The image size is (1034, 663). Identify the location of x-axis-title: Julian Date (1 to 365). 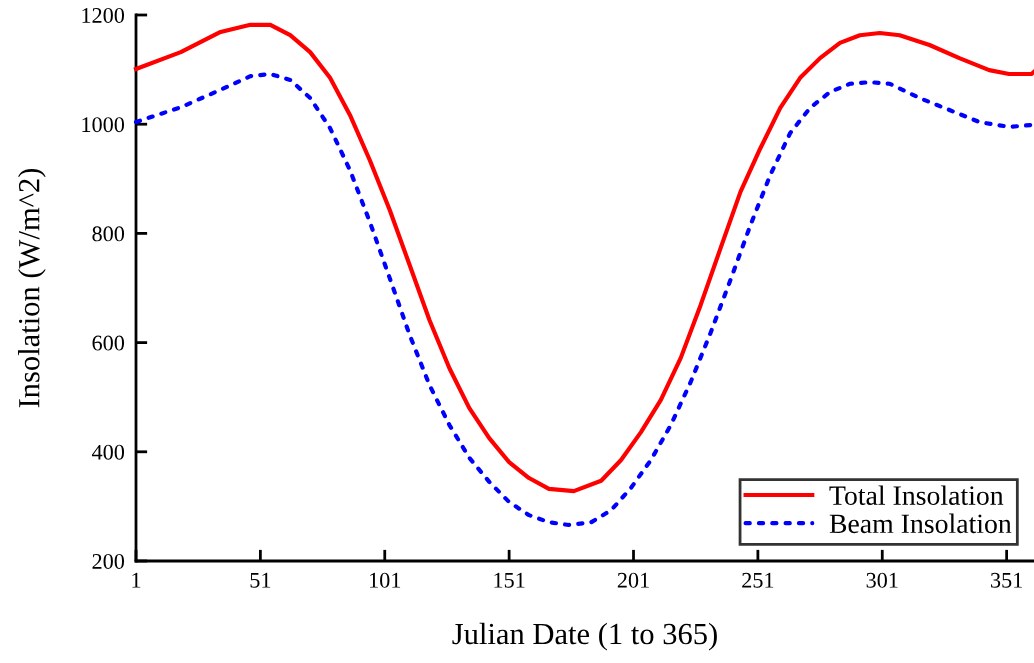
(584, 636).